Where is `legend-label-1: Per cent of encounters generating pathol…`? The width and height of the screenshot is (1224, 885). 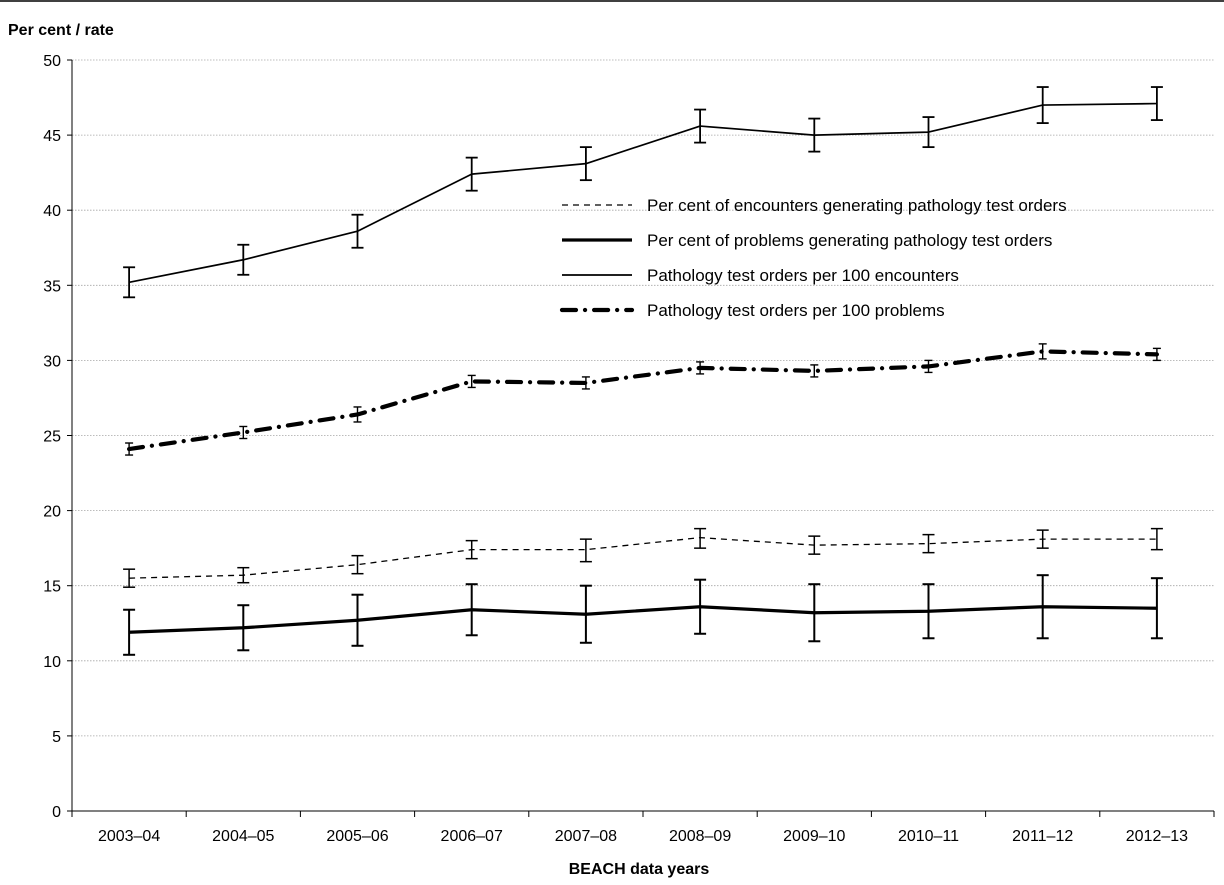
legend-label-1: Per cent of encounters generating pathol… is located at coordinates (857, 205).